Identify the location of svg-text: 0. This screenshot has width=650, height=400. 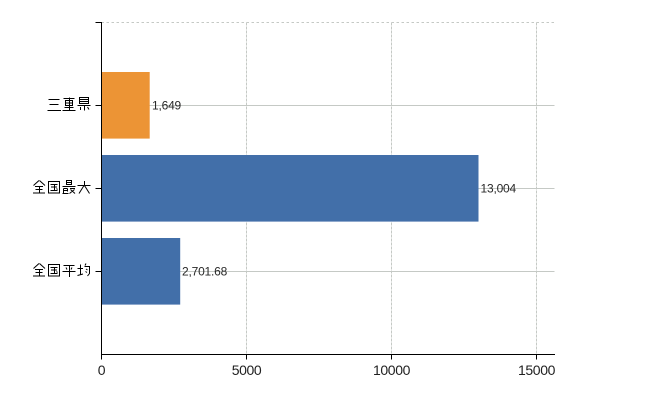
(102, 370).